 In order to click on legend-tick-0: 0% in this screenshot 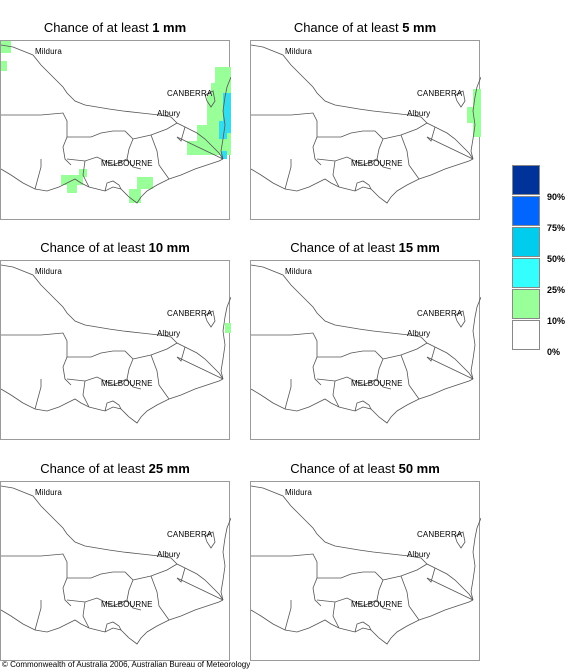, I will do `click(554, 352)`.